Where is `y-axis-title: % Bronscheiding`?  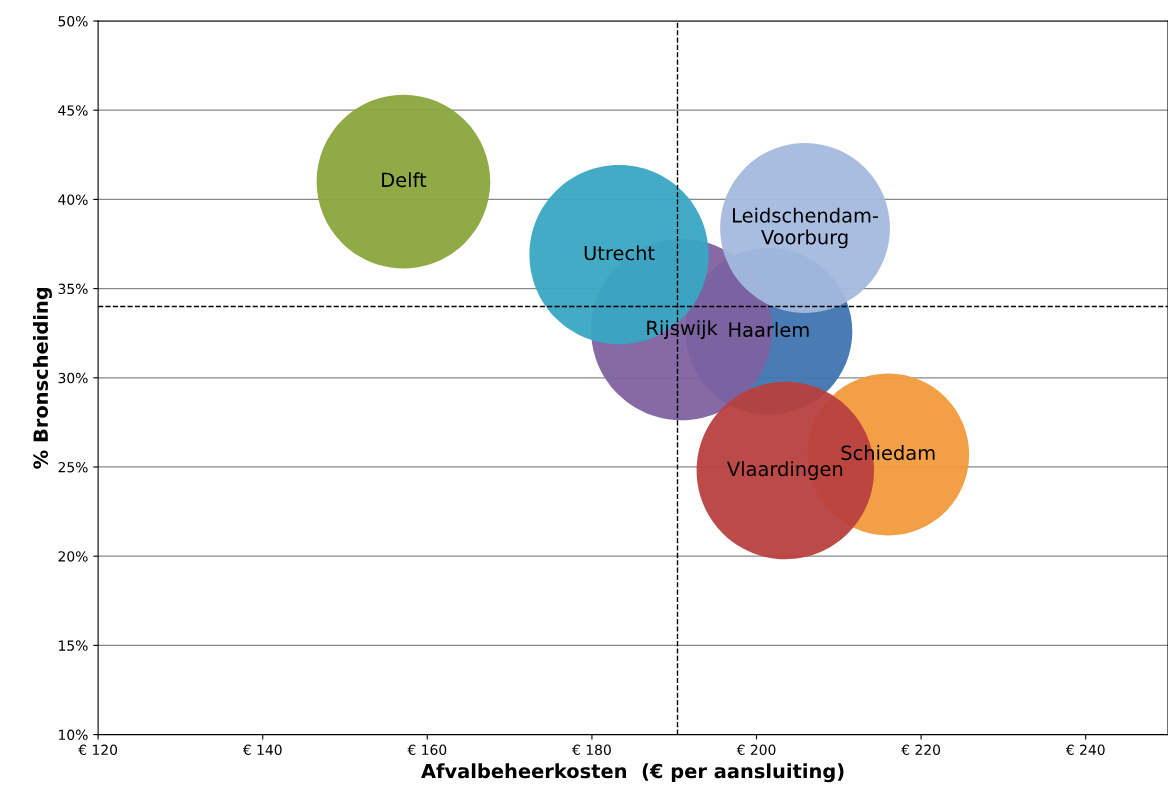
y-axis-title: % Bronscheiding is located at coordinates (42, 378).